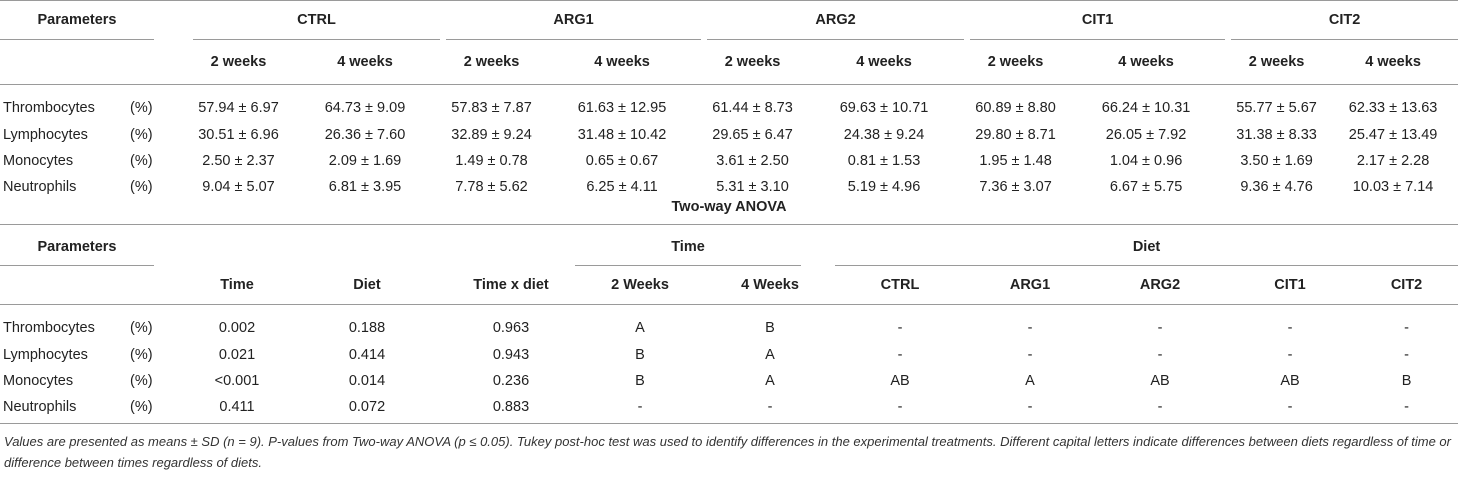 The image size is (1458, 483). What do you see at coordinates (1393, 135) in the screenshot?
I see `table-cell: 25.47 ± 13.49` at bounding box center [1393, 135].